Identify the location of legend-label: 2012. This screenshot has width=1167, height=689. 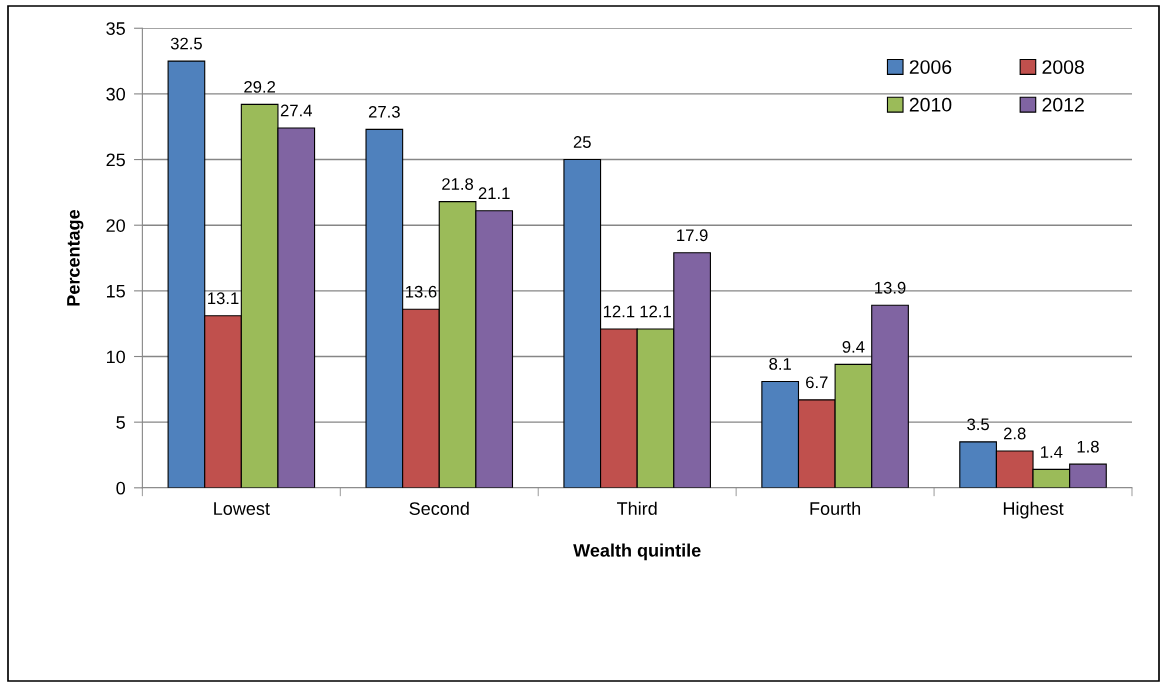
(1063, 104).